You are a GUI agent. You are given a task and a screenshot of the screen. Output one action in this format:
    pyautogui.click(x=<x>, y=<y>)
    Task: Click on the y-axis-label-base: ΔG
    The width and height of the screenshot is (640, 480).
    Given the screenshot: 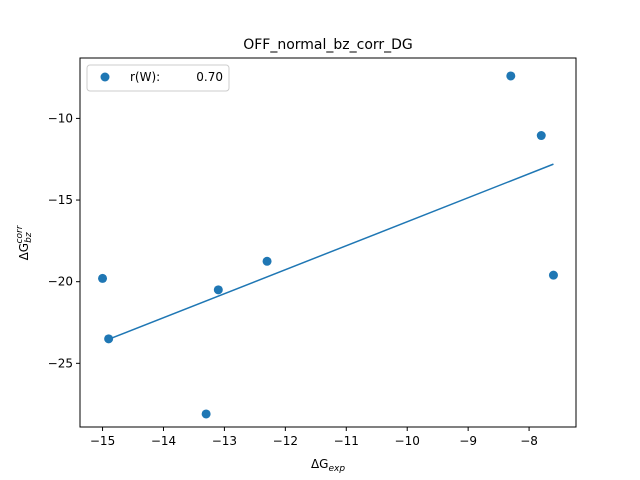 What is the action you would take?
    pyautogui.click(x=24, y=252)
    